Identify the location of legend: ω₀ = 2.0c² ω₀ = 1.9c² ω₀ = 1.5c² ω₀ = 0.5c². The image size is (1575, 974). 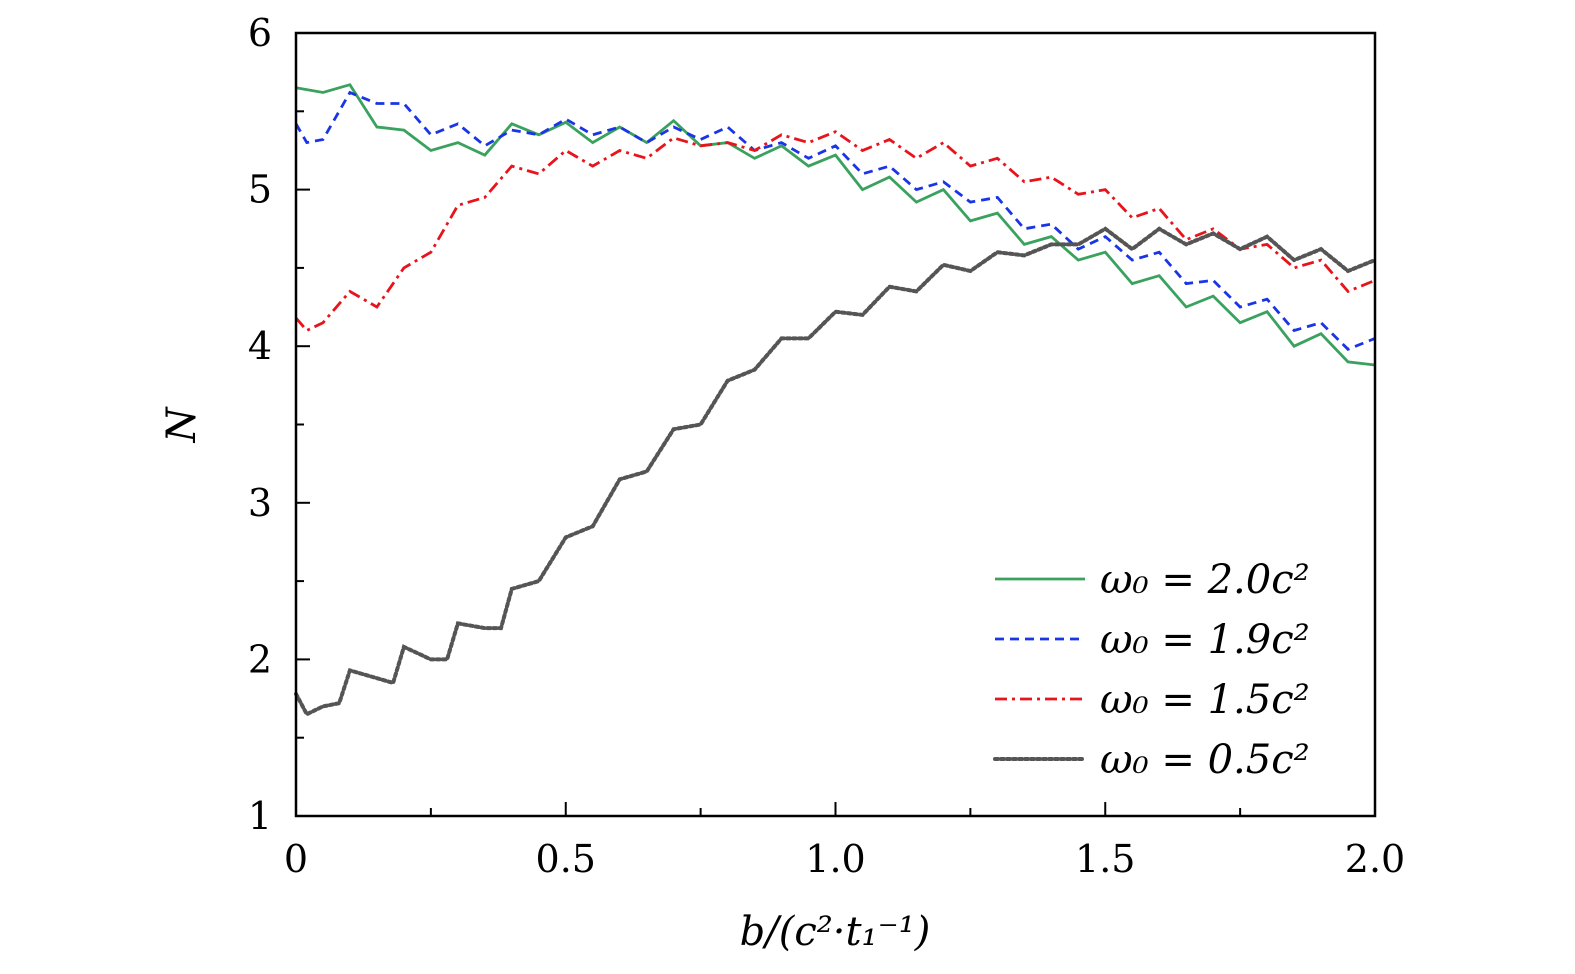
(1151, 670).